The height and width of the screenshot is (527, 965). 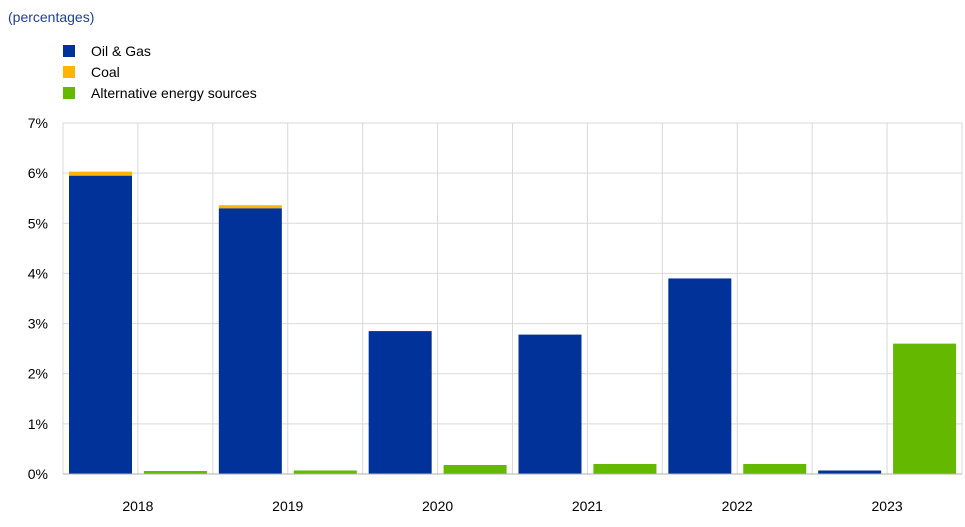 What do you see at coordinates (850, 472) in the screenshot?
I see `bar-oil-gas-2023` at bounding box center [850, 472].